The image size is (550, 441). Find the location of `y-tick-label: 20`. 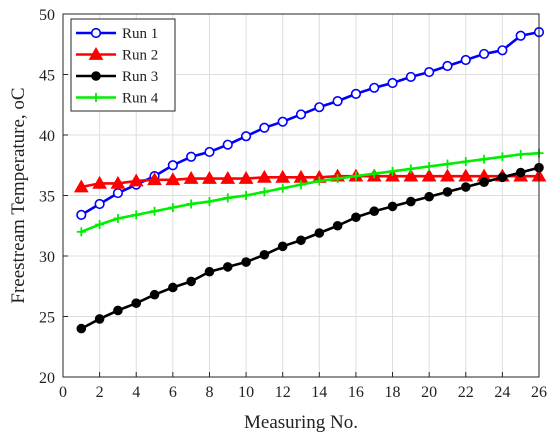

y-tick-label: 20 is located at coordinates (47, 378).